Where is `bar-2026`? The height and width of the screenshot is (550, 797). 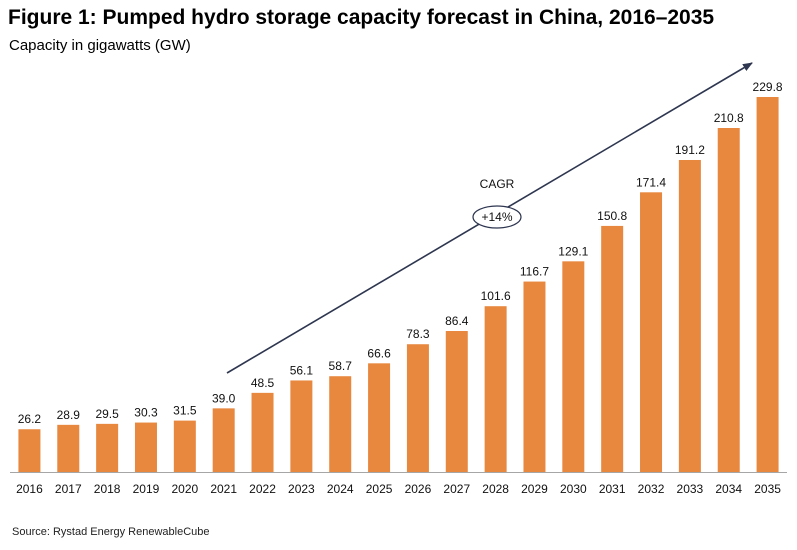
bar-2026 is located at coordinates (417, 408).